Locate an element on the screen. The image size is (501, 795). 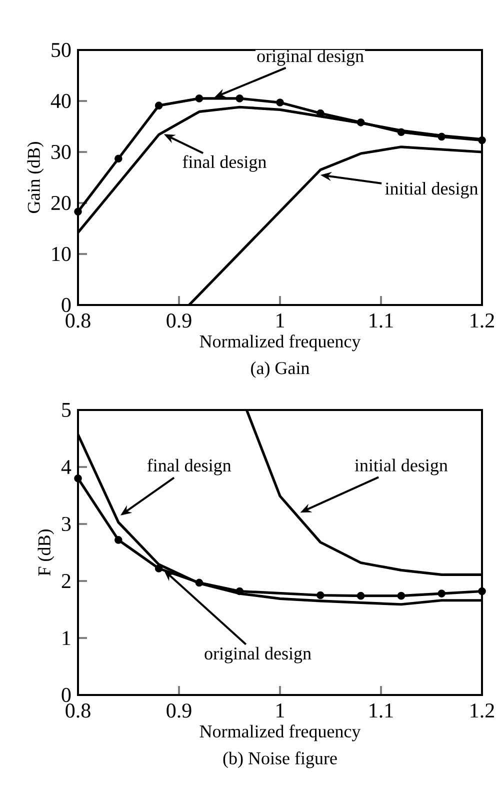
y-axis-title: Gain (dB) is located at coordinates (35, 177).